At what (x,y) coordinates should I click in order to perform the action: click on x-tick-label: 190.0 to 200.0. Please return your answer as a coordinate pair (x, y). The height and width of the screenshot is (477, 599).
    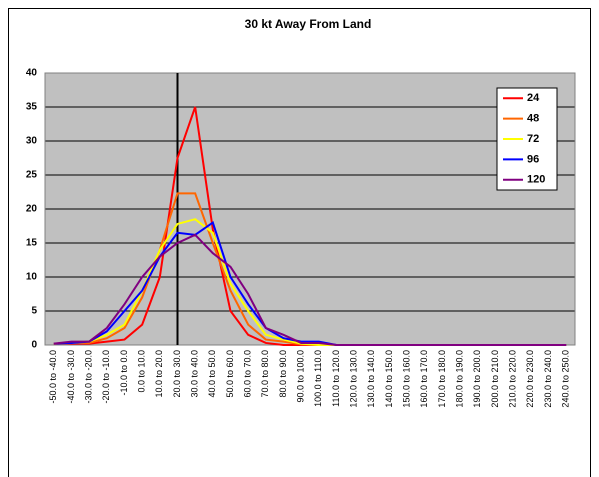
    Looking at the image, I should click on (477, 379).